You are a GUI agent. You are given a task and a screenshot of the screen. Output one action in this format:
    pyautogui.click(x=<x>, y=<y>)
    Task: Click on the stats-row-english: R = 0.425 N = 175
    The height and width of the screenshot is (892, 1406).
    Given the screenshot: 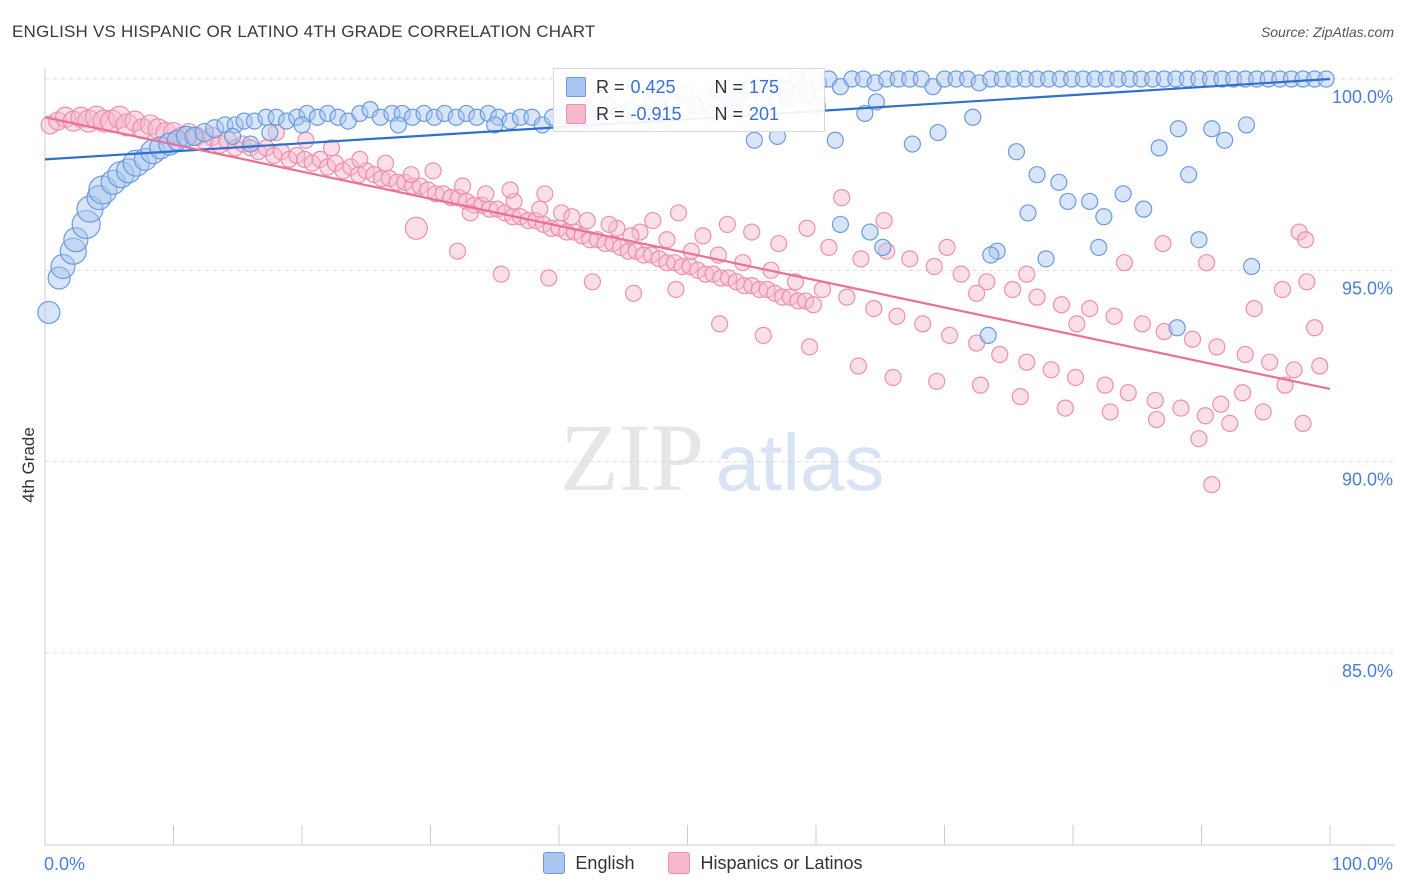 What is the action you would take?
    pyautogui.click(x=672, y=87)
    